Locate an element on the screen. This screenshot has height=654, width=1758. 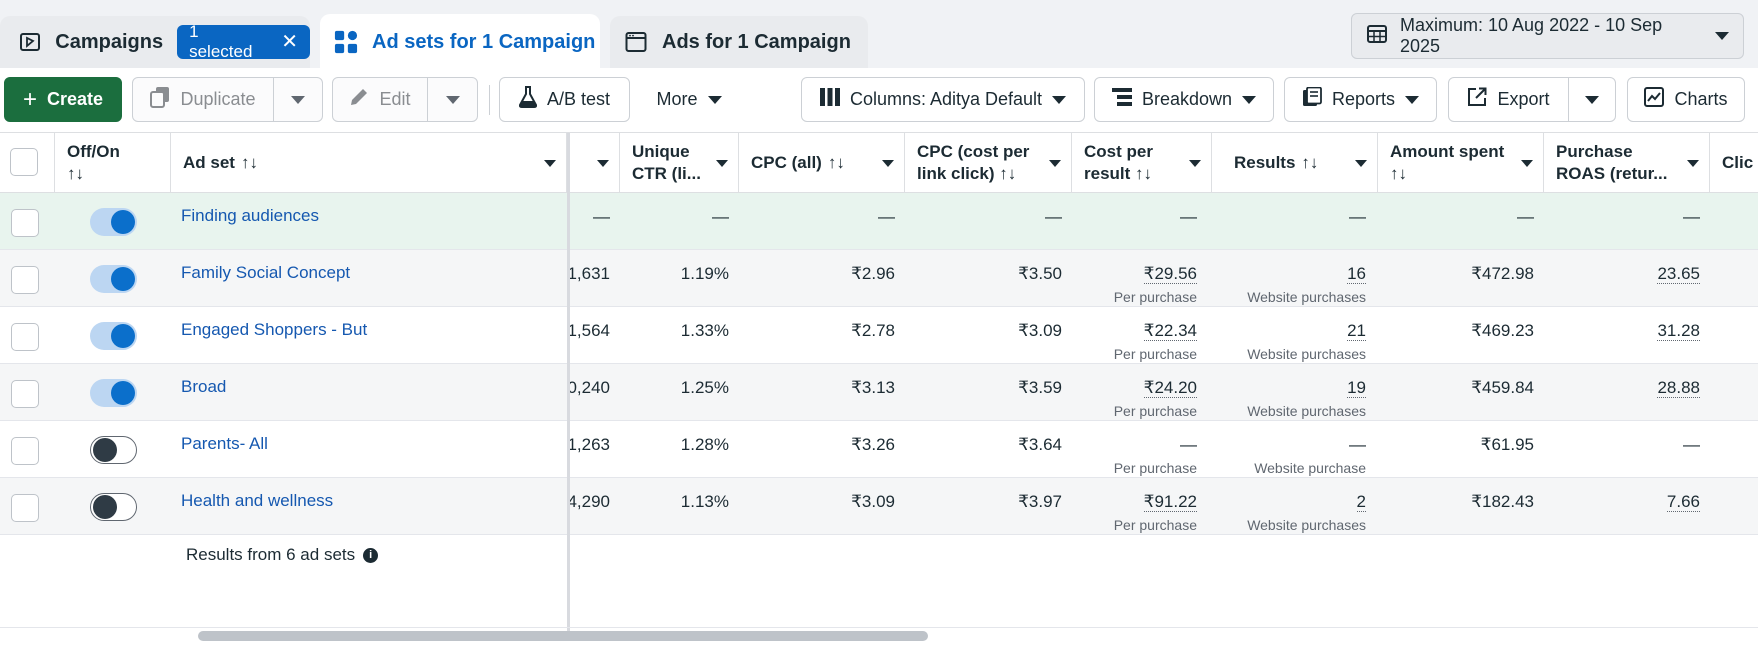
header-results: Results ↑↓ is located at coordinates (1295, 163).